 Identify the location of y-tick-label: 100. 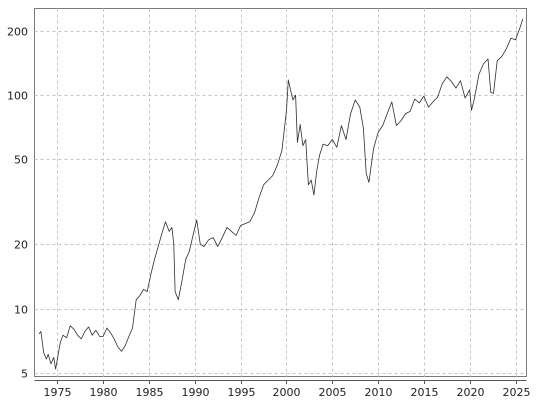
(17, 96).